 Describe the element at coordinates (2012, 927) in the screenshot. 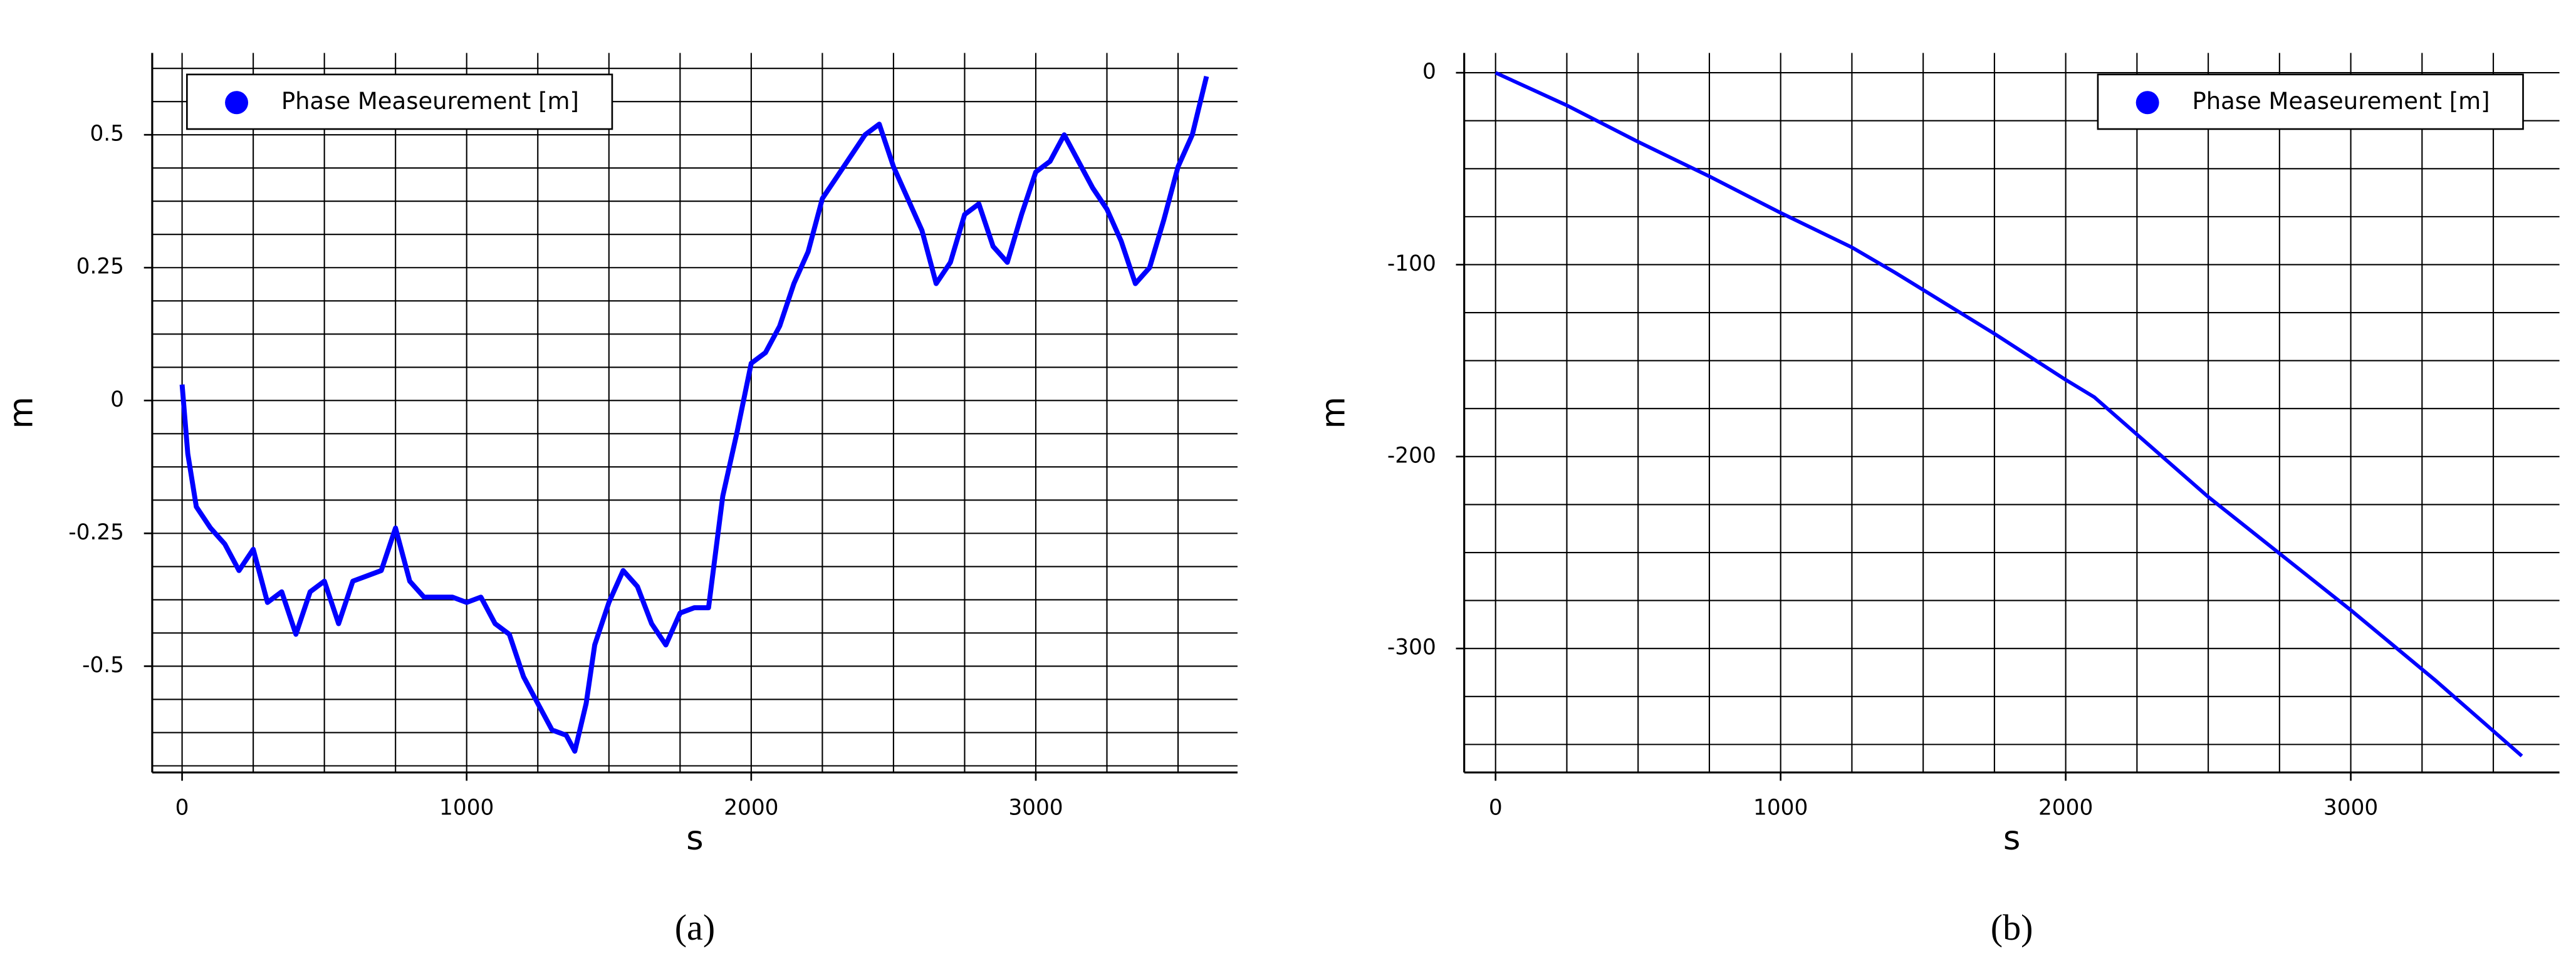

I see `caption: (b)` at that location.